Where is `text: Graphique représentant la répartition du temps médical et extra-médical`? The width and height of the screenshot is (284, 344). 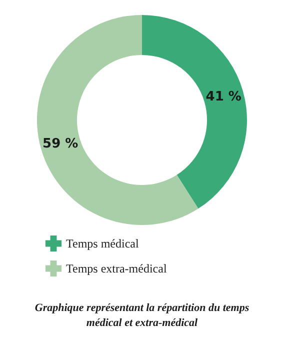
text: Graphique représentant la répartition du temps médical et extra-médical is located at coordinates (142, 315).